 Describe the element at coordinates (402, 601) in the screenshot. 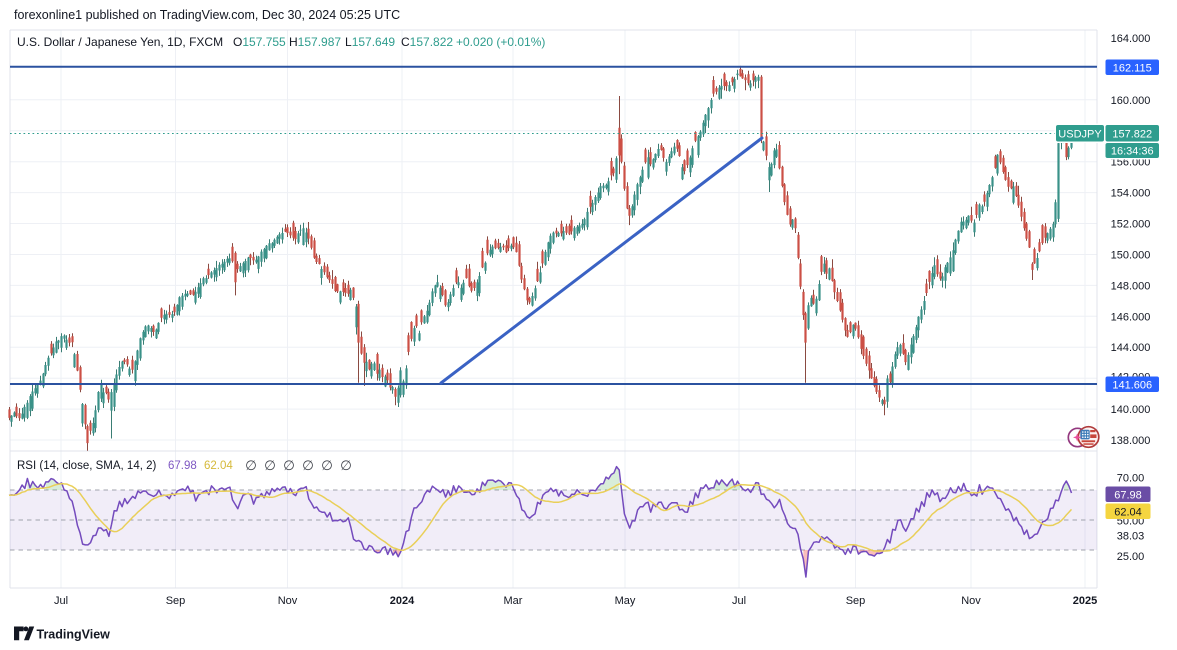

I see `svg-text: 2024` at that location.